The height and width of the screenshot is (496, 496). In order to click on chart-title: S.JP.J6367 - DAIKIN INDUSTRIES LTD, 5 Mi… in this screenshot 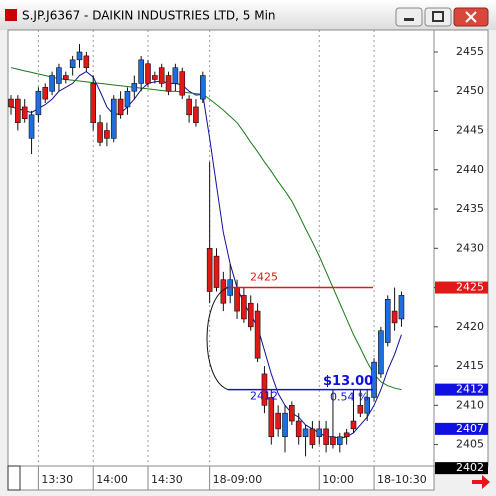, I will do `click(149, 16)`.